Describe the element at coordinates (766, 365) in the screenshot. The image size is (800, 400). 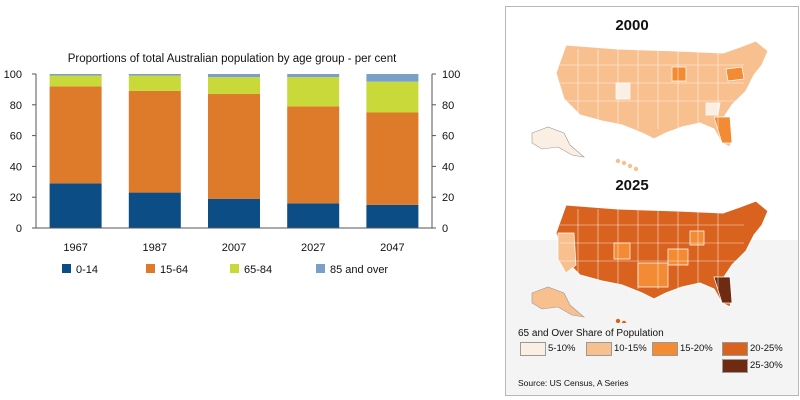
I see `legend-label-25-30: 25-30%` at that location.